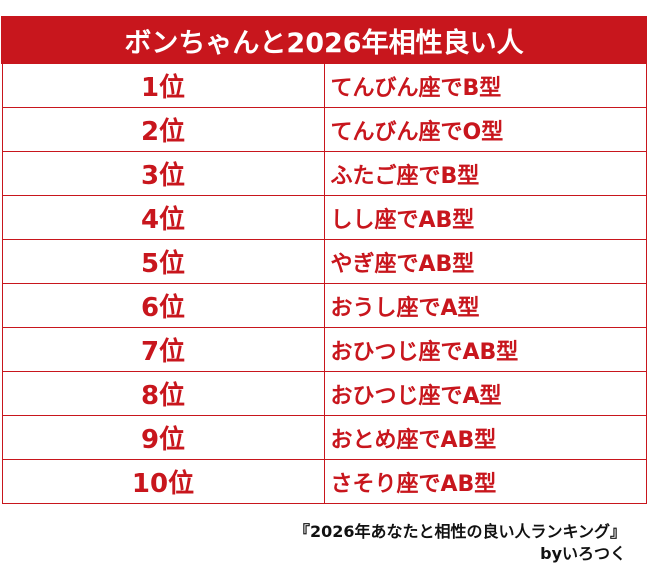  I want to click on rank-label: 6位, so click(163, 305).